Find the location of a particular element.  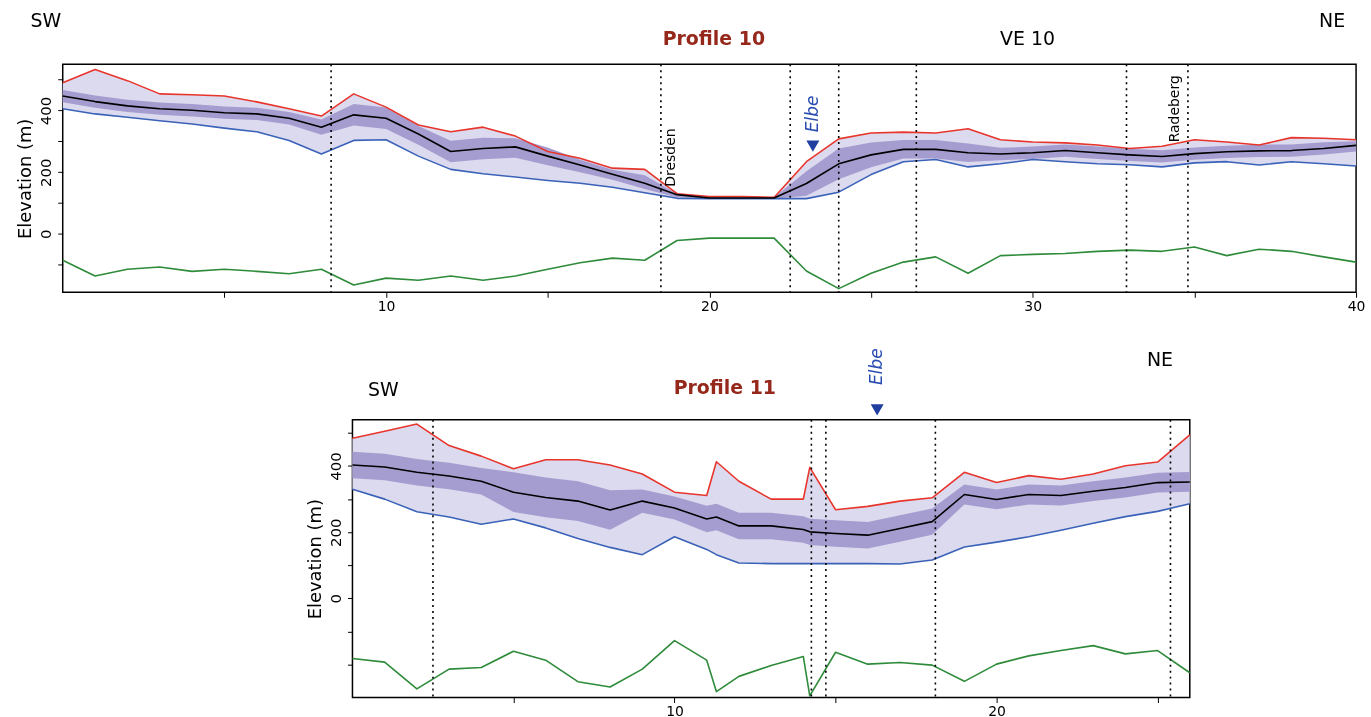

x-tick-label: 30 is located at coordinates (1033, 305).